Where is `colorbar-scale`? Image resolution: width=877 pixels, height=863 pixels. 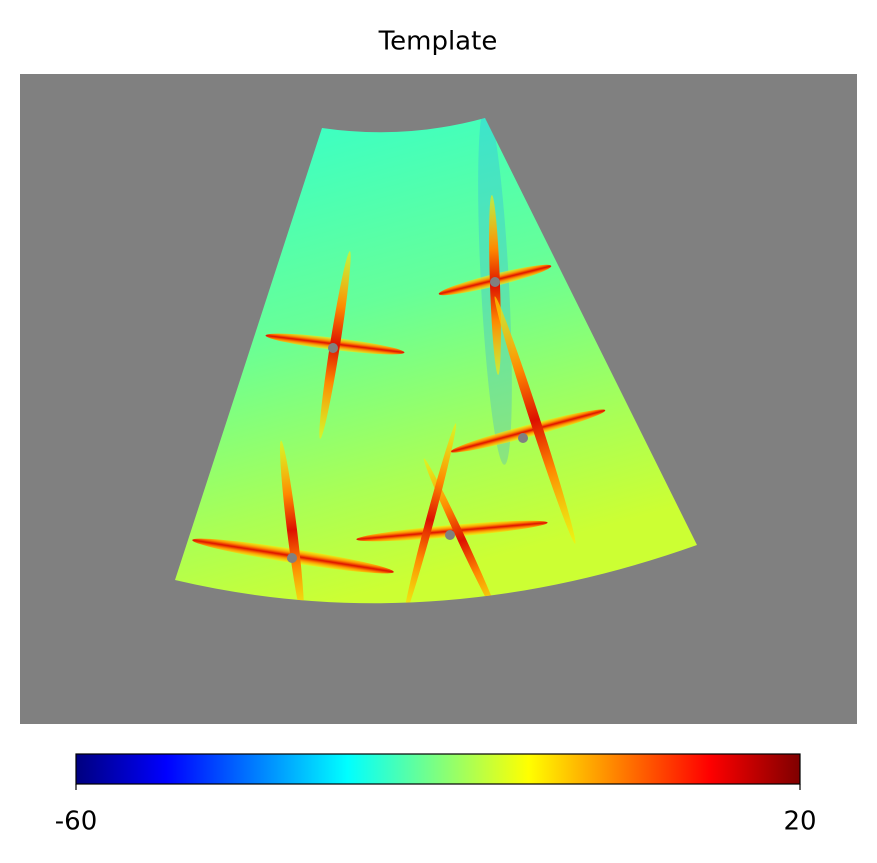
colorbar-scale is located at coordinates (438, 769).